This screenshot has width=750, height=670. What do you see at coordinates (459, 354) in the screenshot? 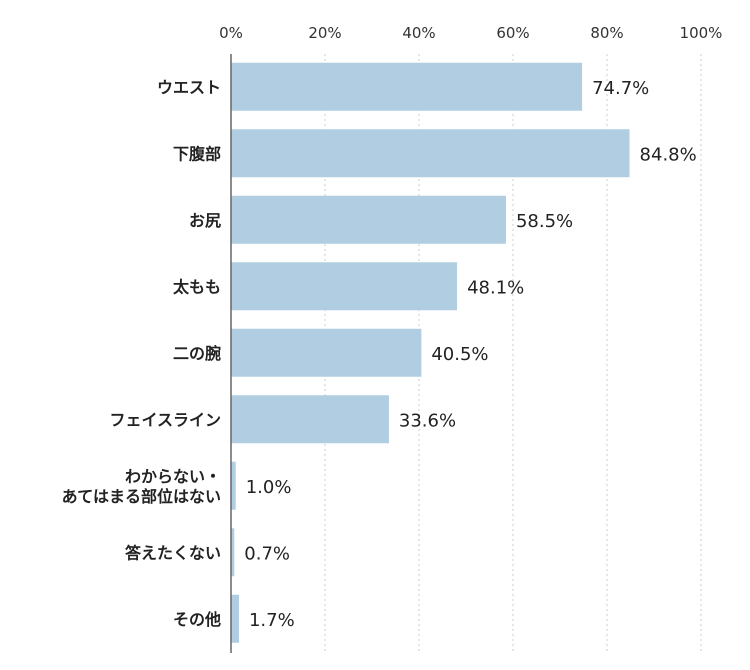
I see `value-label: 40.5%` at bounding box center [459, 354].